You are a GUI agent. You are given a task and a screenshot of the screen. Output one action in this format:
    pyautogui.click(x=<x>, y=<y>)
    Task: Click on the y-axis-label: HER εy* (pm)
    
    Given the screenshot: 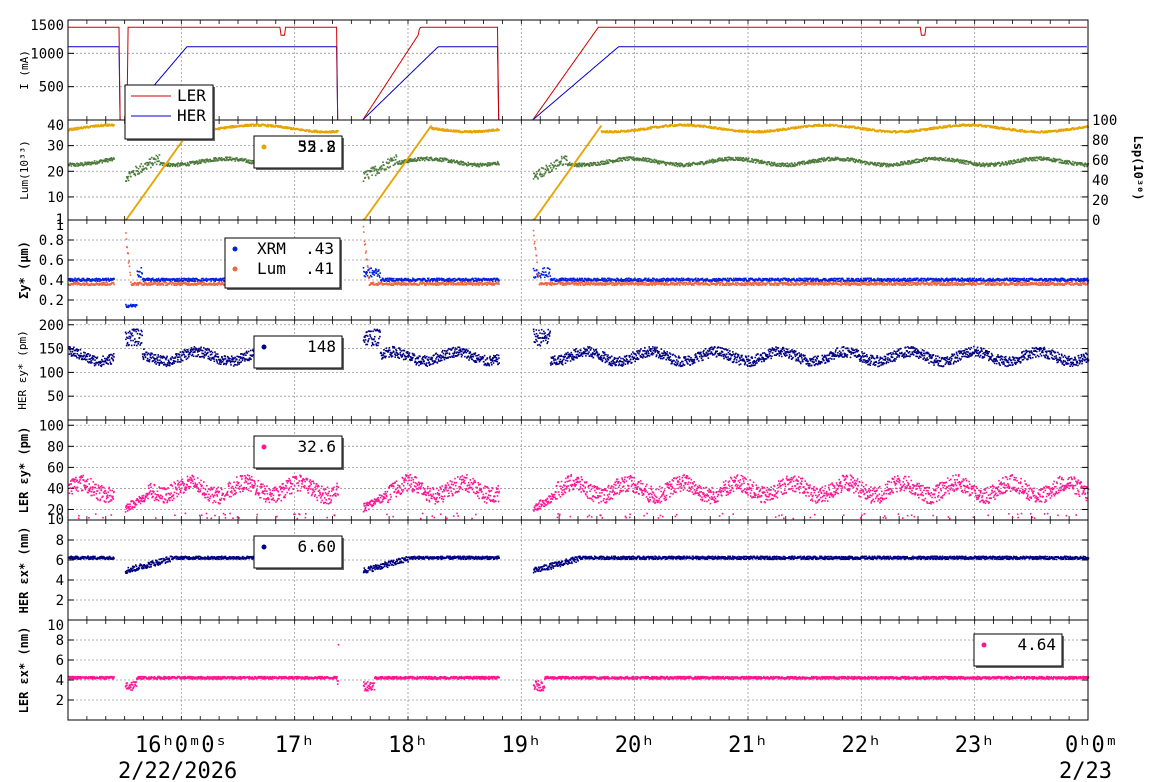 What is the action you would take?
    pyautogui.click(x=22, y=369)
    